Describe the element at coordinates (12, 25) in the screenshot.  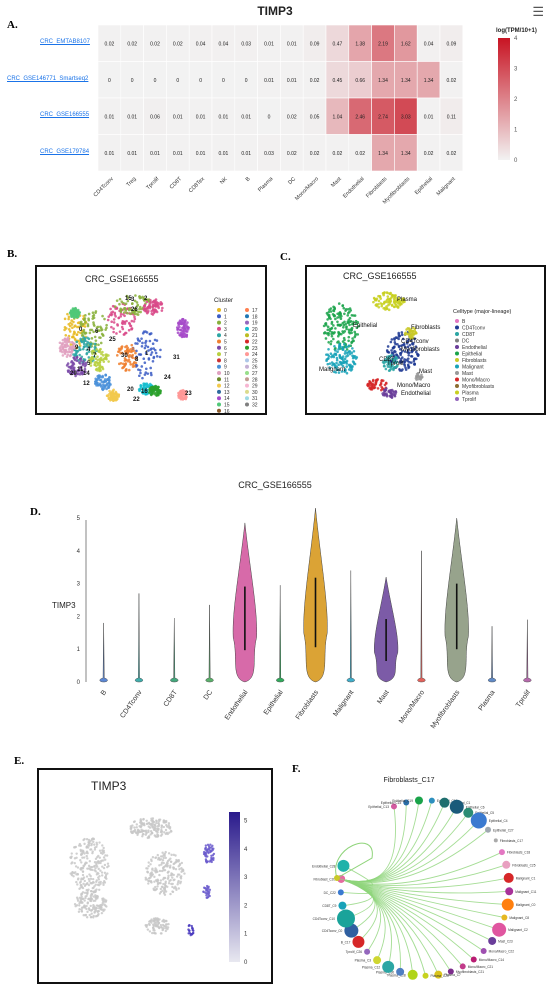
I see `panel-label-a: A.` at that location.